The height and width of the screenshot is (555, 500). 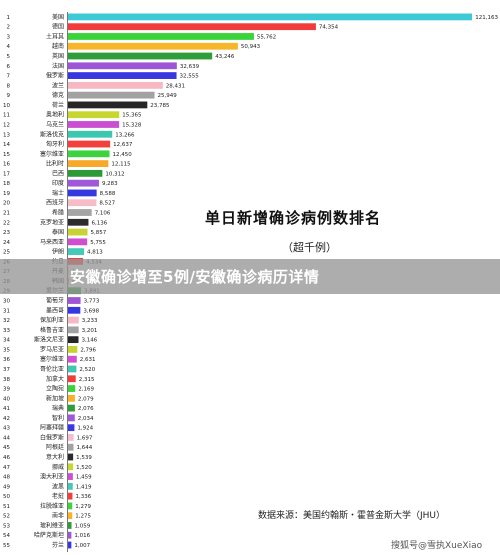 What do you see at coordinates (84, 458) in the screenshot?
I see `value-label: 1,539` at bounding box center [84, 458].